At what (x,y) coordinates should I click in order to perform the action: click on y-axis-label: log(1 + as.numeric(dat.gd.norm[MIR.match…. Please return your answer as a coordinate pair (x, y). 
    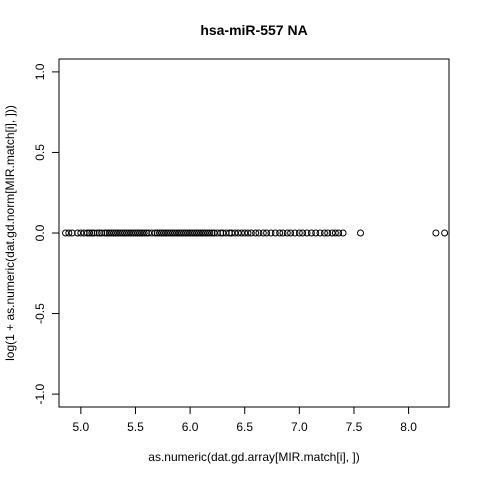
    Looking at the image, I should click on (10, 233).